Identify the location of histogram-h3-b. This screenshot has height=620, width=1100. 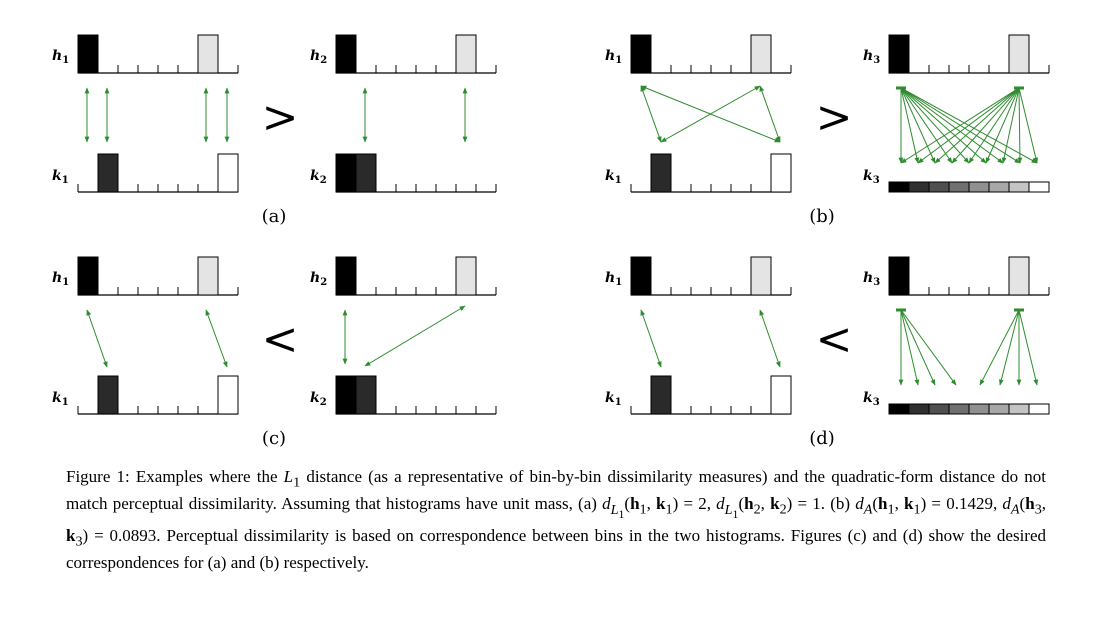
(969, 54).